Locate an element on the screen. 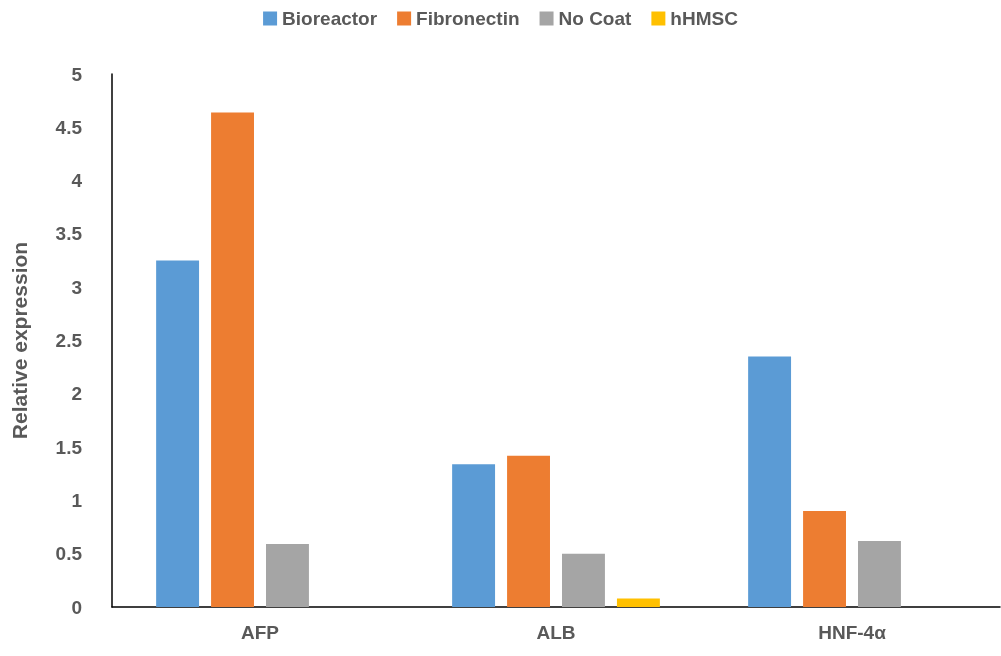 The height and width of the screenshot is (656, 1001). legend-label: Fibronectin is located at coordinates (468, 18).